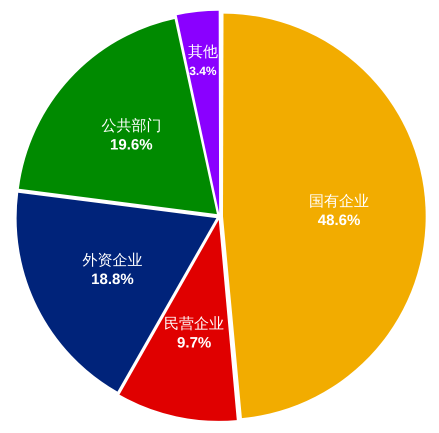 The height and width of the screenshot is (433, 439). Describe the element at coordinates (339, 201) in the screenshot. I see `slice-label: 国有企业` at that location.